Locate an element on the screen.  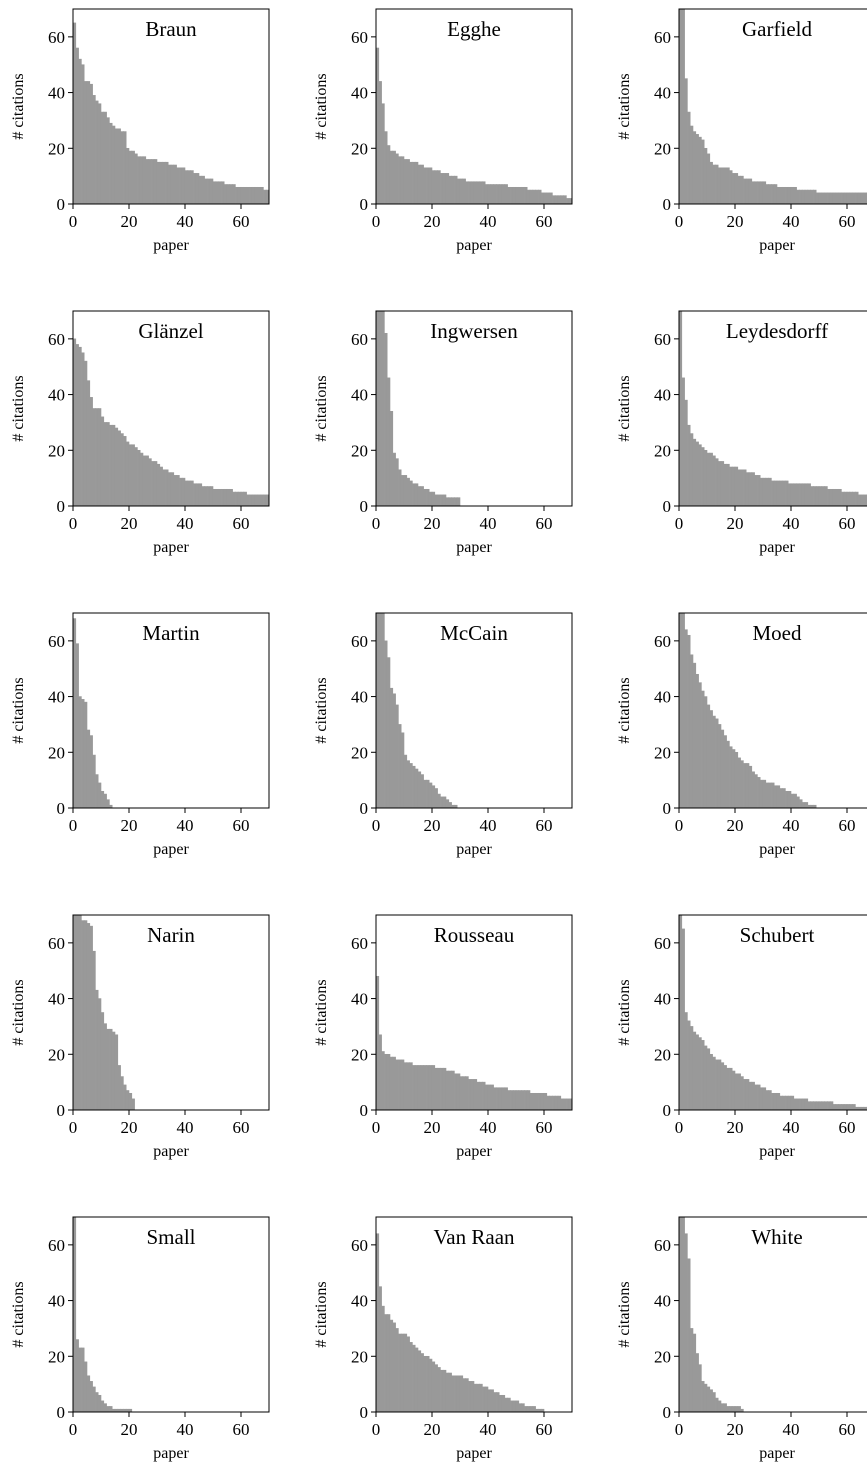
martin-x-axis-label: paper is located at coordinates (171, 849).